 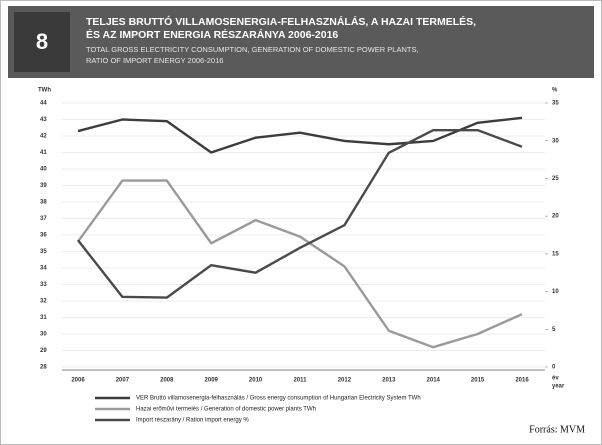 I want to click on y-tick-label: 35, so click(x=43, y=252).